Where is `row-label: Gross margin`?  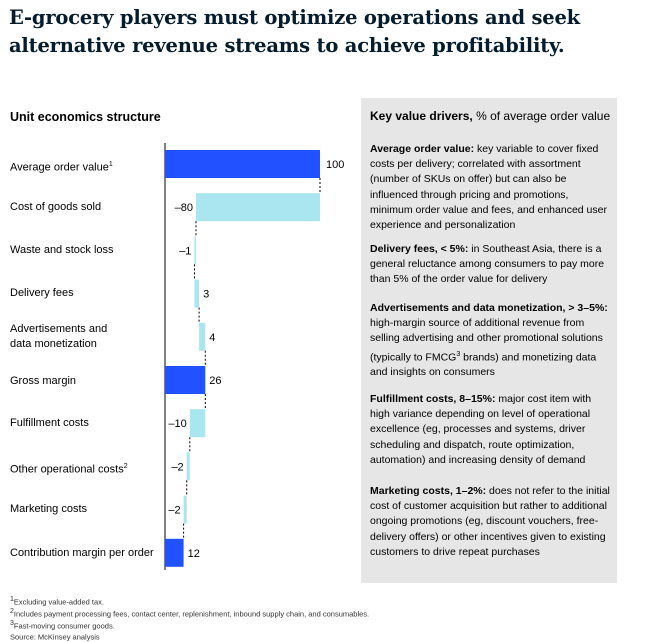 row-label: Gross margin is located at coordinates (43, 381).